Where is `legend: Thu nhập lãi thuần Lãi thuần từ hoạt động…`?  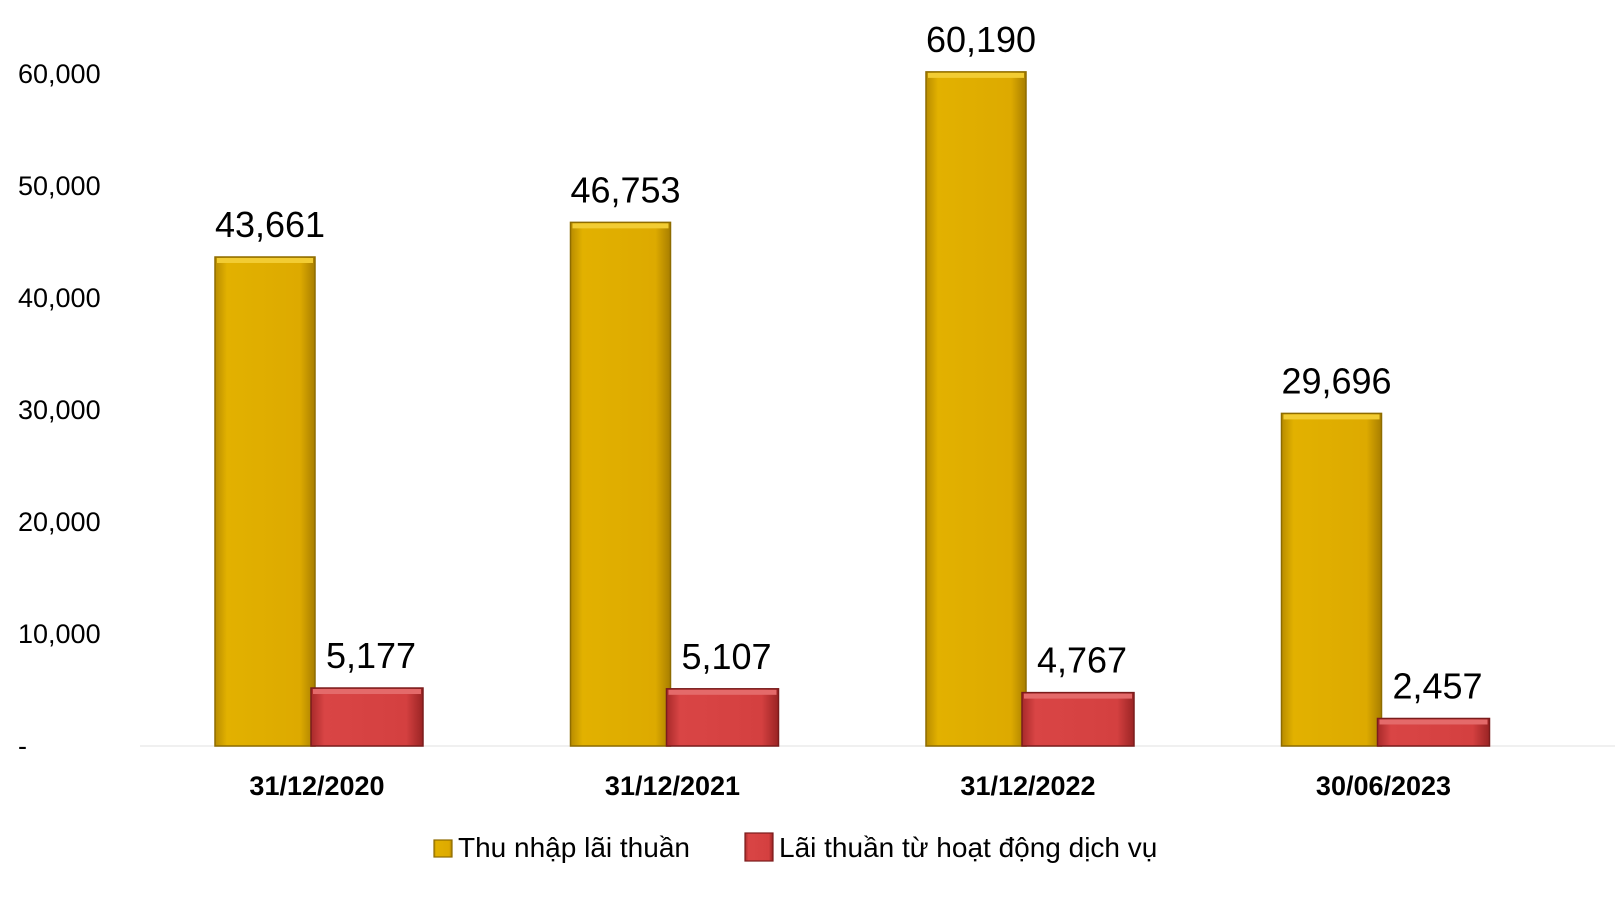 legend: Thu nhập lãi thuần Lãi thuần từ hoạt động… is located at coordinates (795, 847).